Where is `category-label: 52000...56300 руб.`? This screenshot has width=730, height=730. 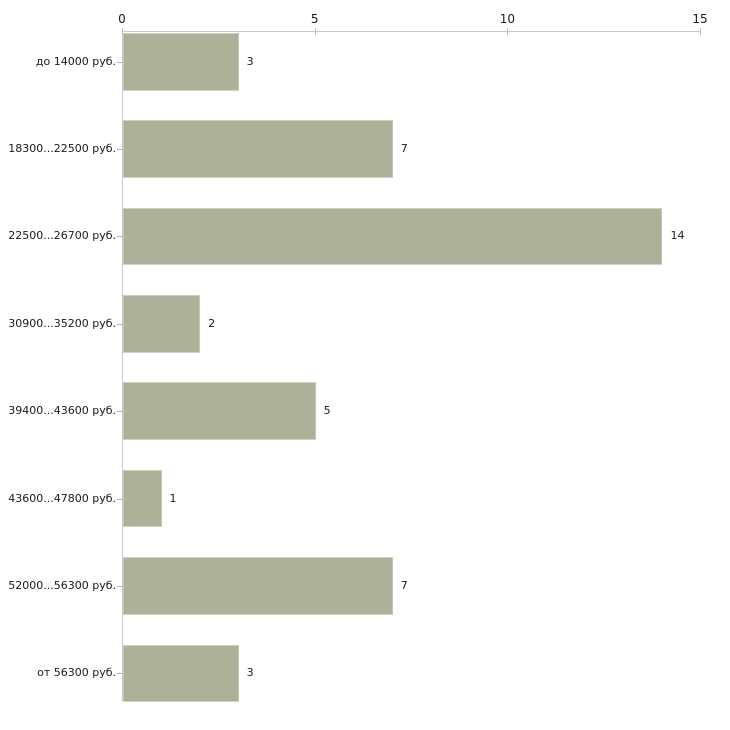 category-label: 52000...56300 руб. is located at coordinates (62, 585).